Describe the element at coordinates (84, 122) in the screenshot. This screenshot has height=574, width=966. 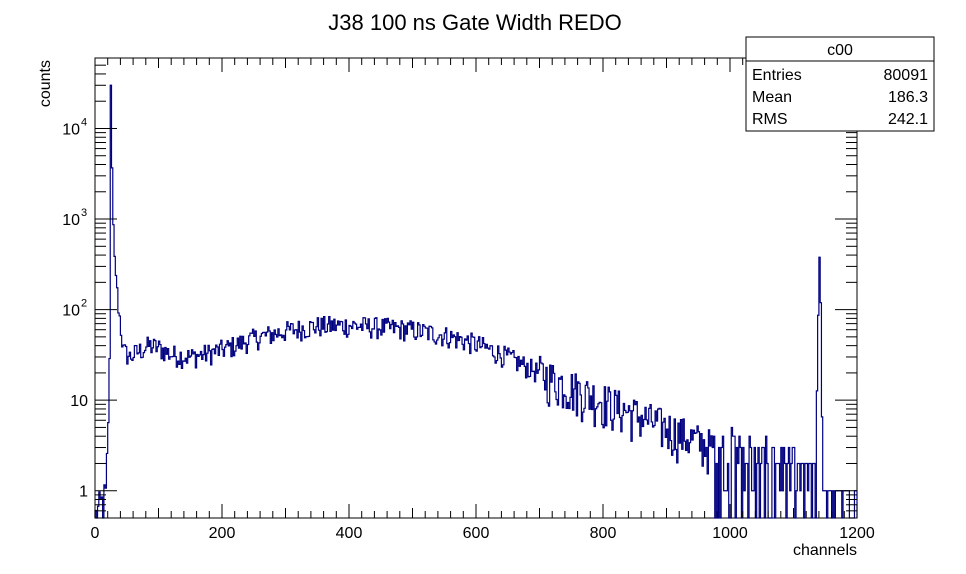
I see `y-tick-exponent: 4` at that location.